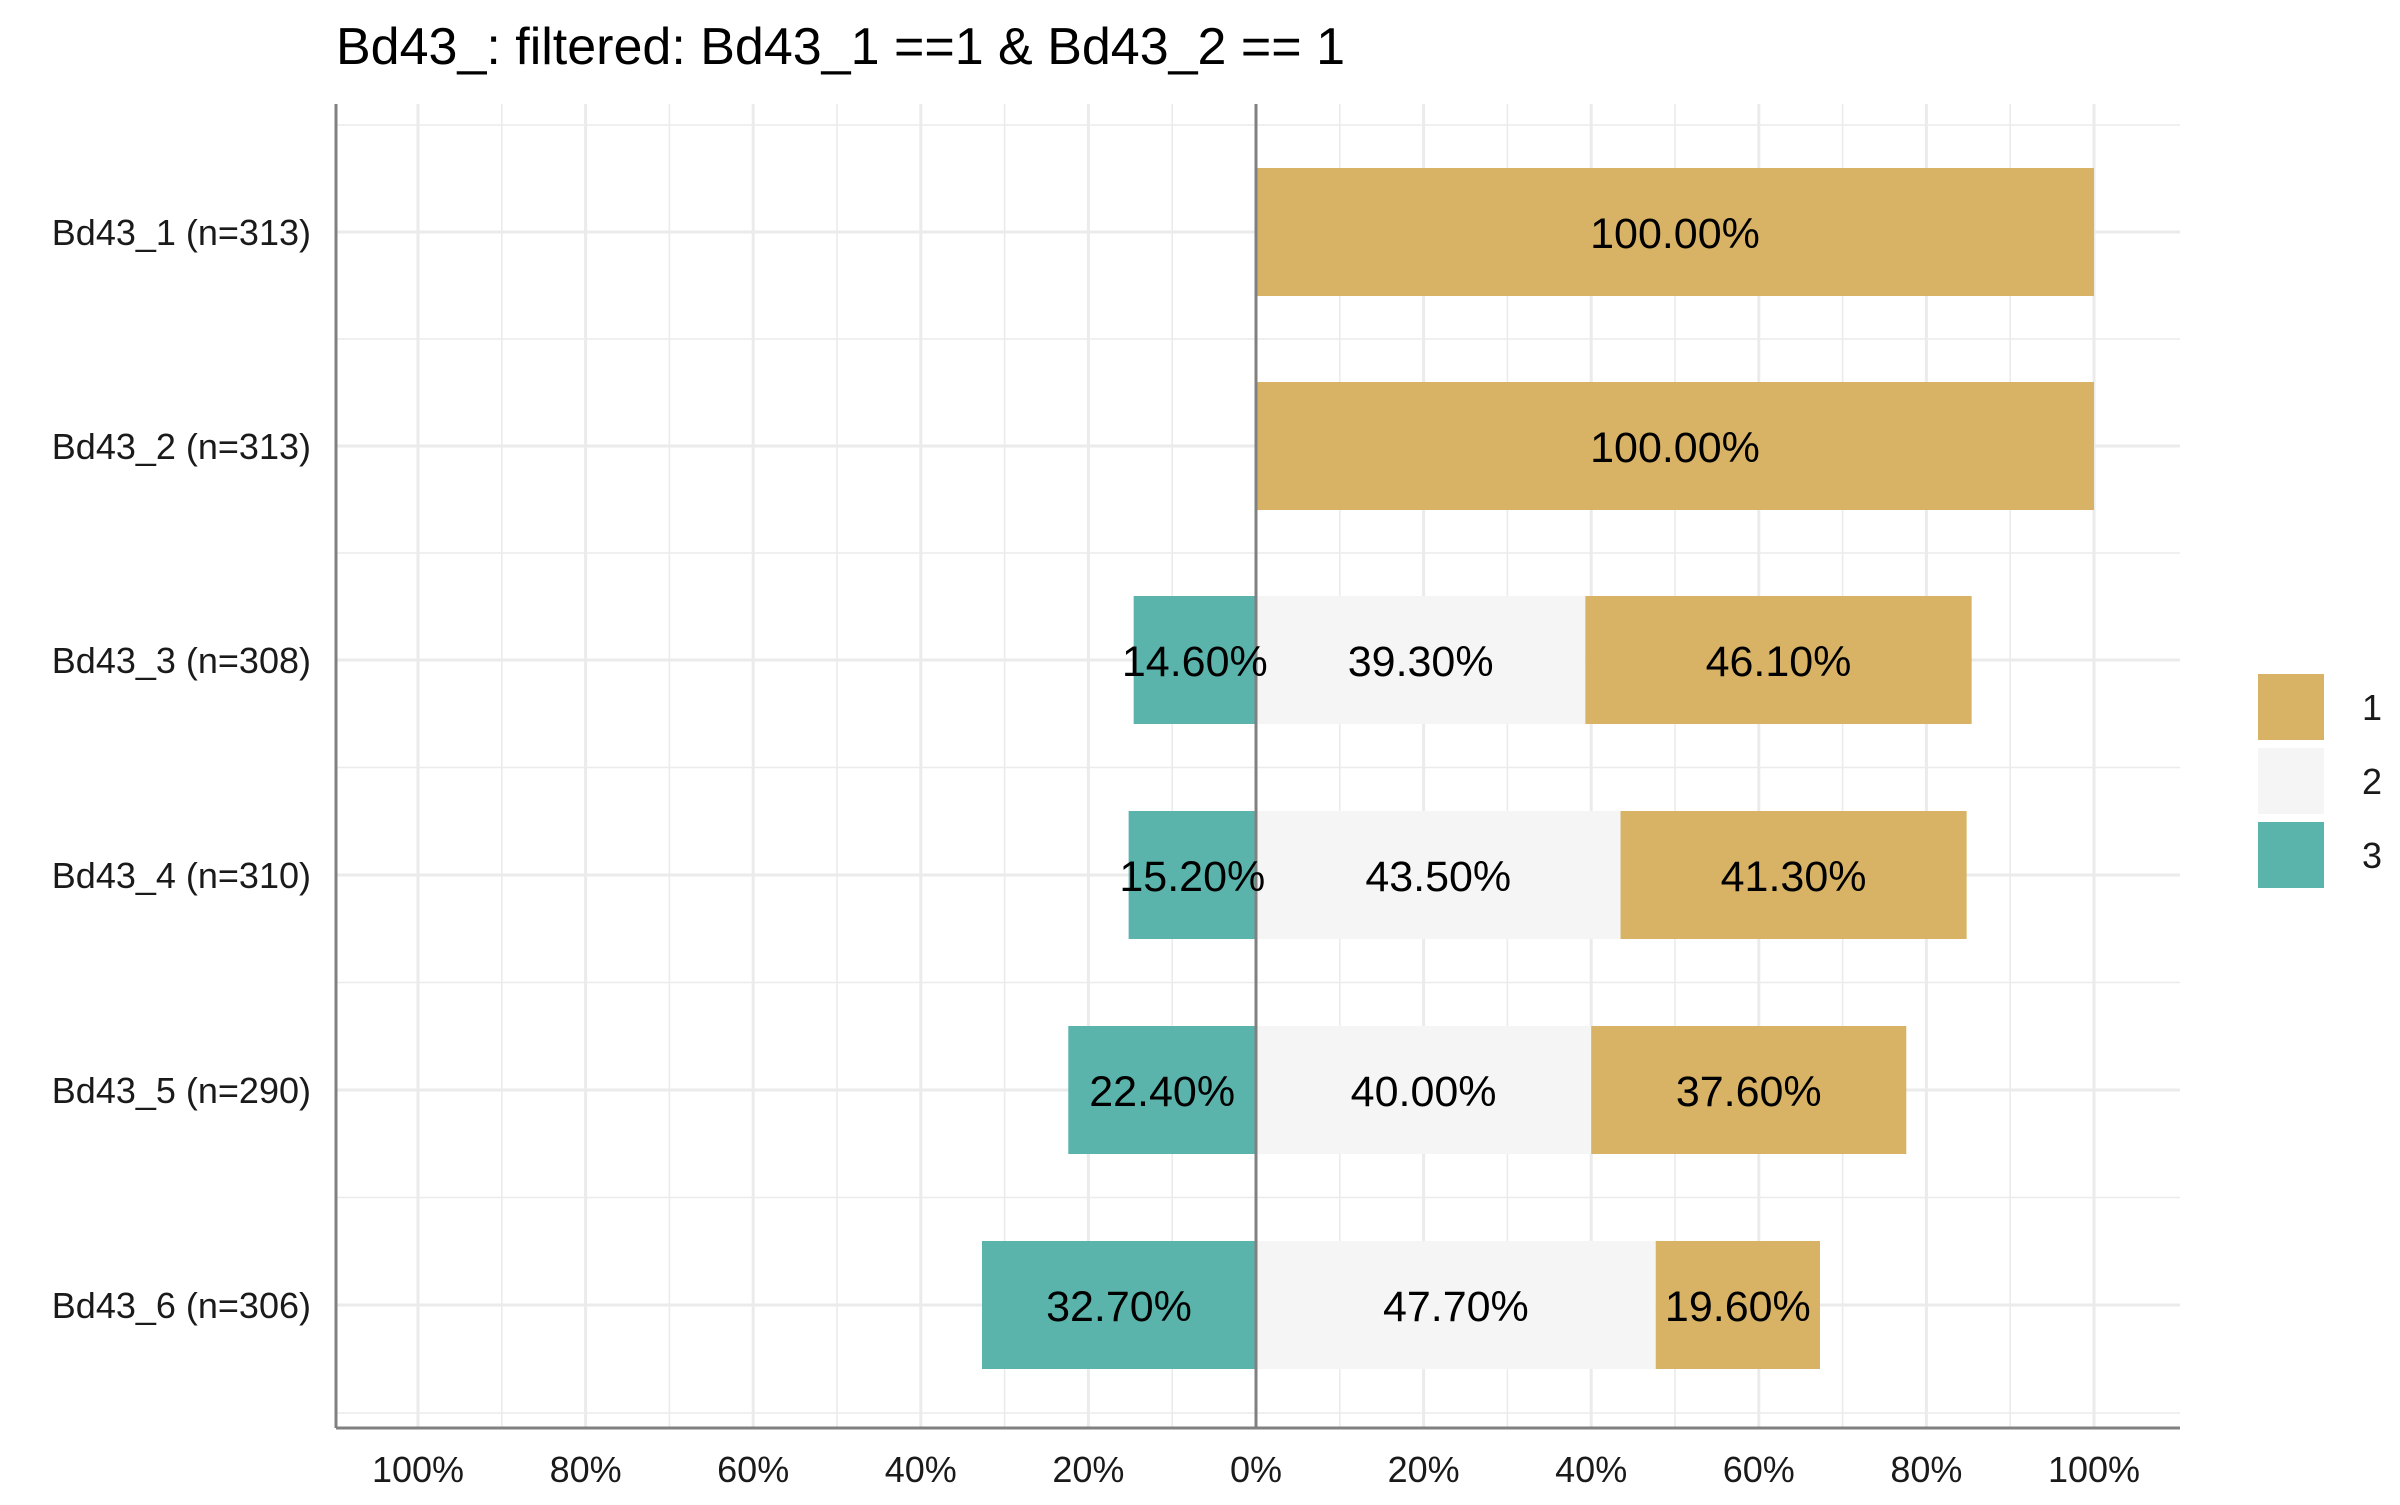 This screenshot has height=1505, width=2400. What do you see at coordinates (181, 875) in the screenshot?
I see `y-tick-label: Bd43_4 (n=310)` at bounding box center [181, 875].